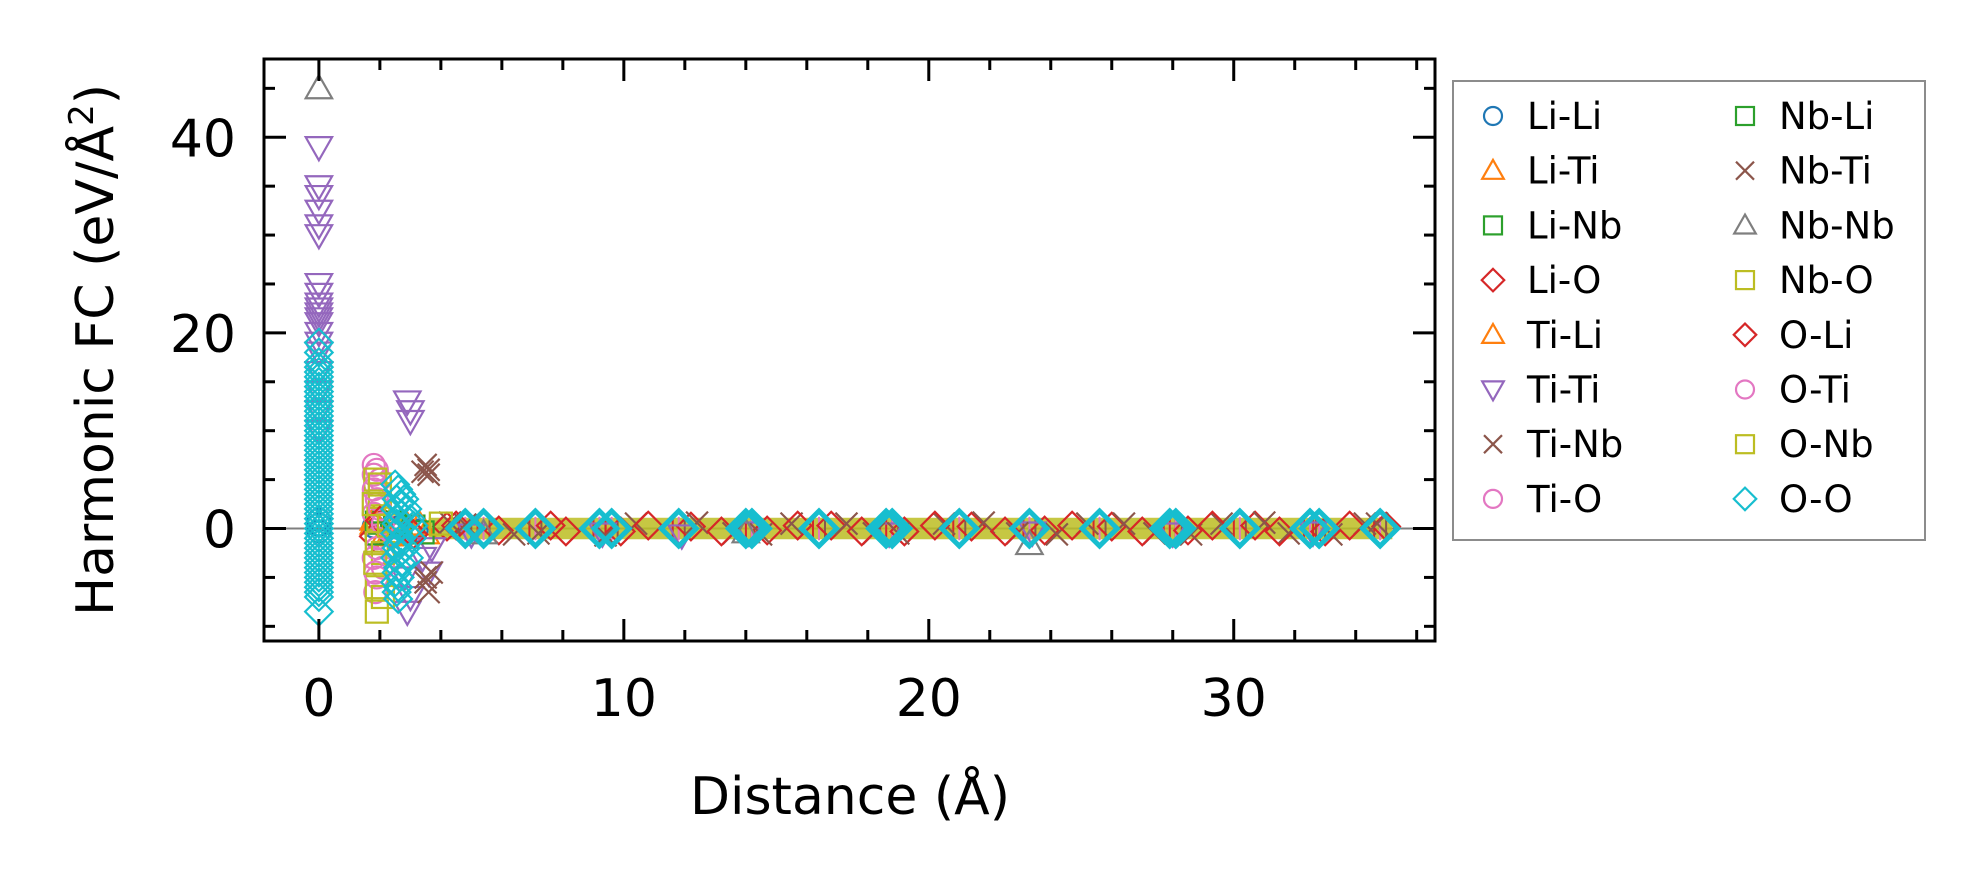  I want to click on y-axis-label-close: ), so click(96, 94).